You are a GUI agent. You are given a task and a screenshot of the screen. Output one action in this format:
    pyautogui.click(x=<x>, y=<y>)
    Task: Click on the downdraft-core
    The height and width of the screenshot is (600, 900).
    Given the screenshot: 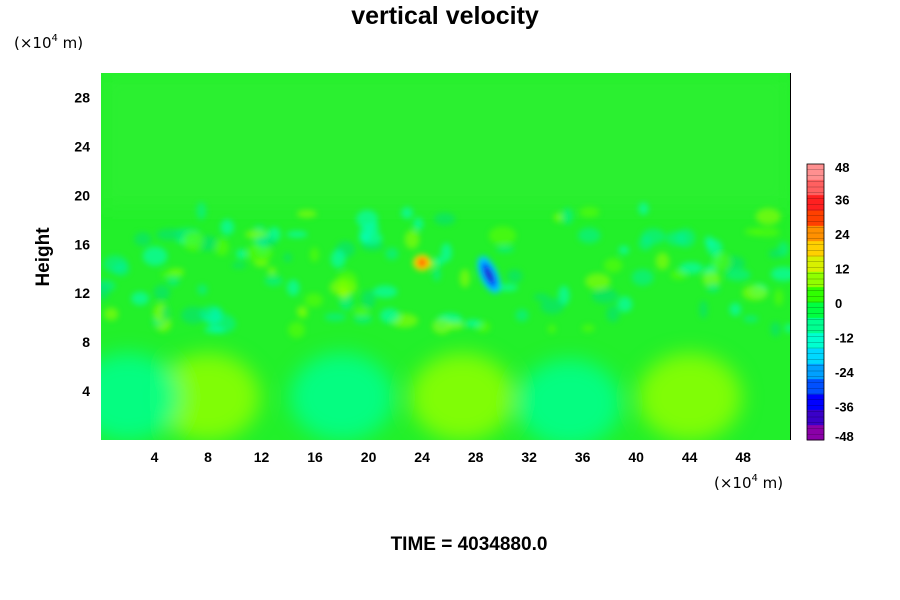 What is the action you would take?
    pyautogui.click(x=489, y=275)
    